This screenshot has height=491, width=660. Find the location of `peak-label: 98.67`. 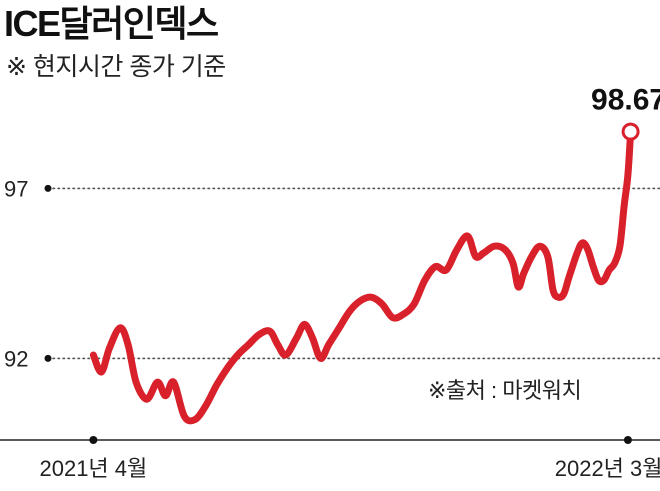

peak-label: 98.67 is located at coordinates (625, 100).